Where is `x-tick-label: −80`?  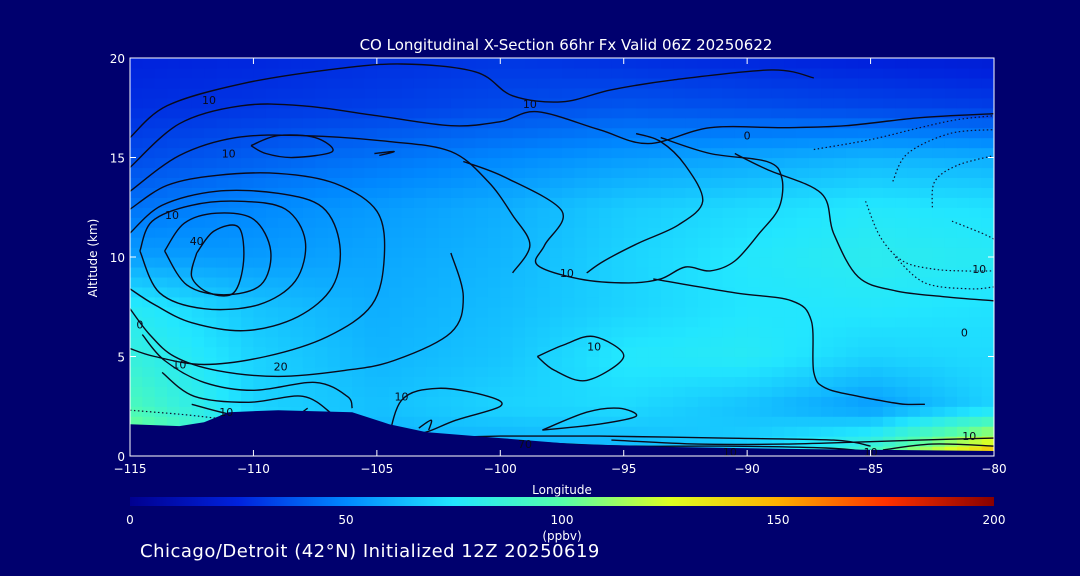
x-tick-label: −80 is located at coordinates (993, 469).